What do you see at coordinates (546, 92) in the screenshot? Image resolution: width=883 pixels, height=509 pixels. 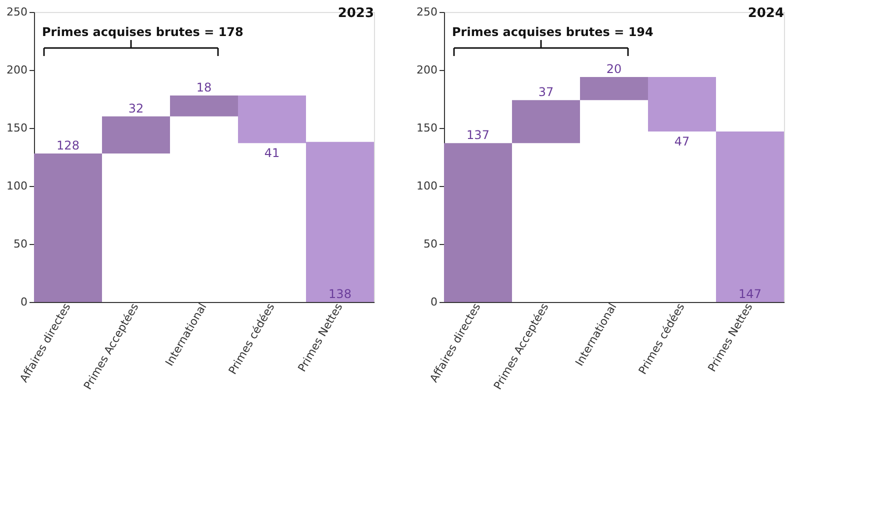 I see `data-label: 37` at bounding box center [546, 92].